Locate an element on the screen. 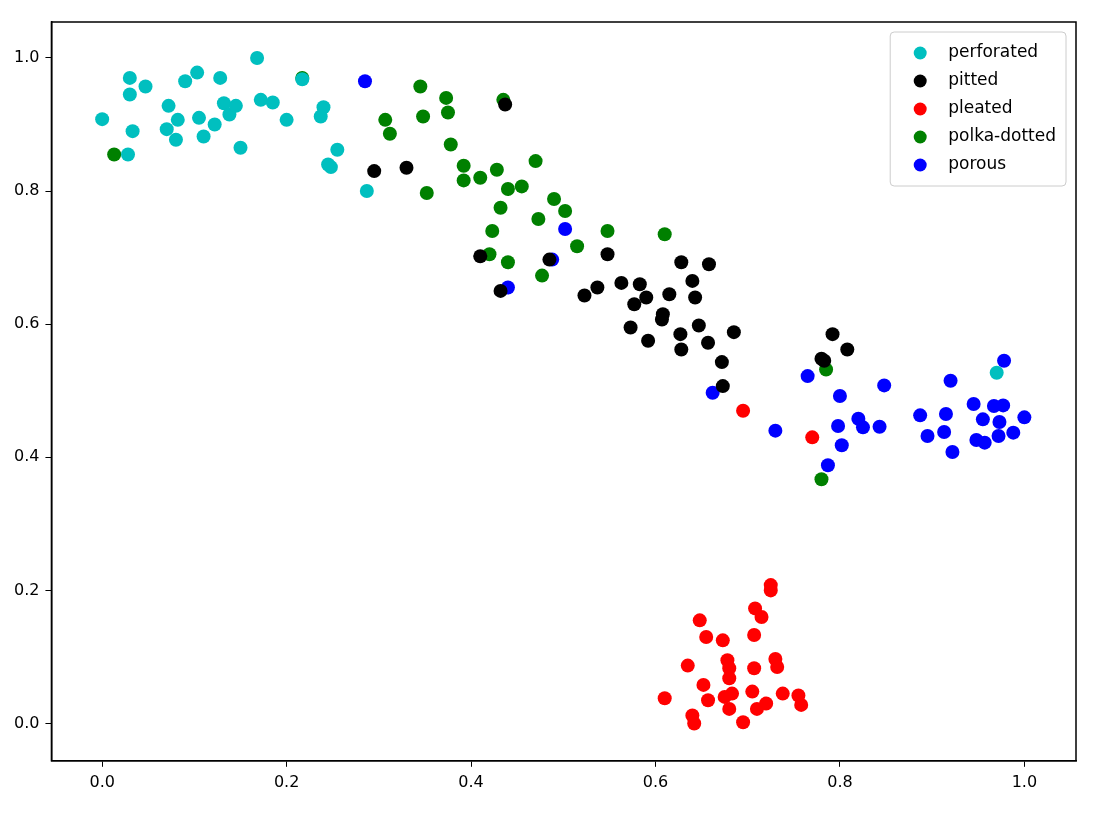  y-tick-label: 0.6 is located at coordinates (26, 323).